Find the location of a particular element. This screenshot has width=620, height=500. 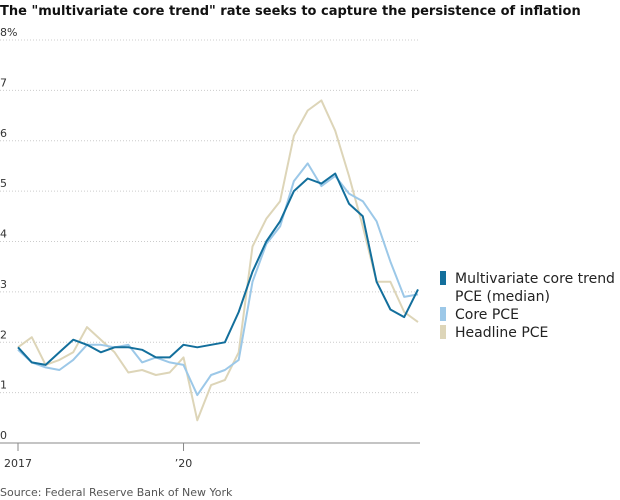

y-tick-label: 4 is located at coordinates (3, 234).